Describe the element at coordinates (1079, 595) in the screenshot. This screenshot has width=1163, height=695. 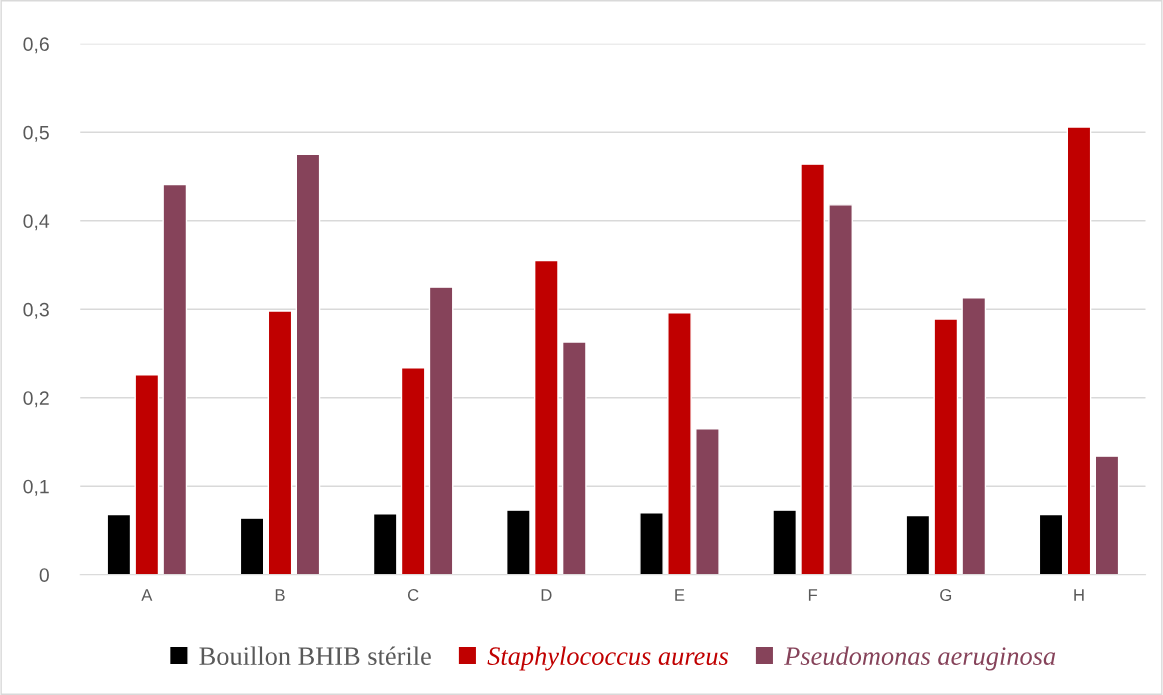
I see `x-tick-label: H` at that location.